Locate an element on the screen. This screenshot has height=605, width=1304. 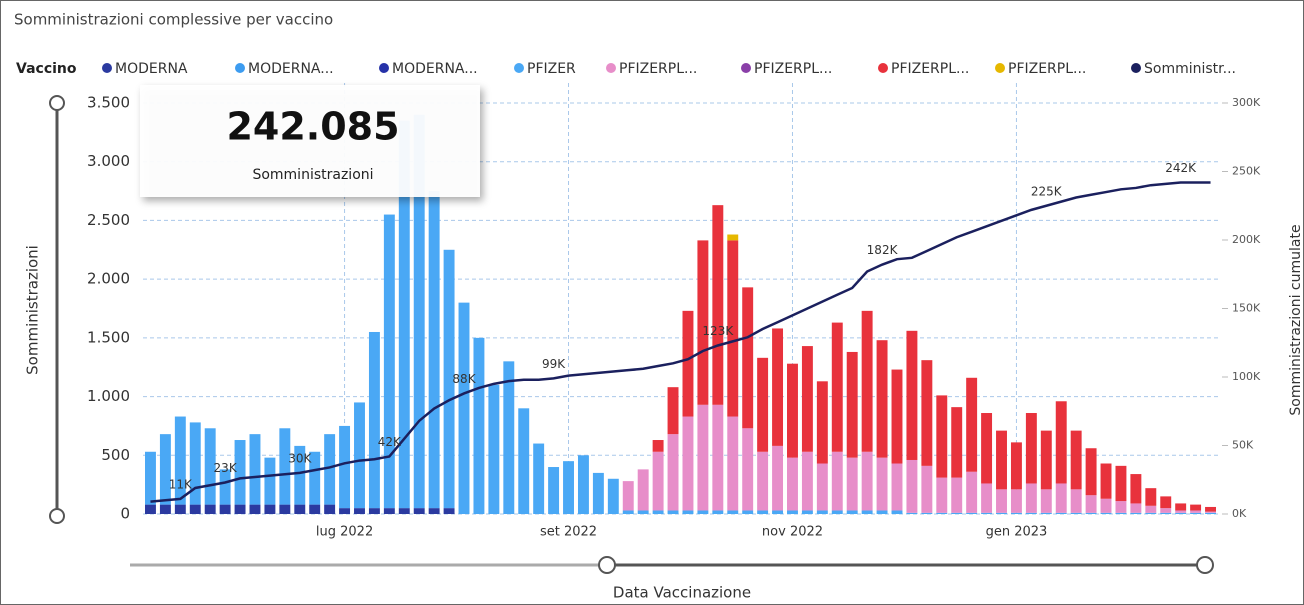
data-label: 88K is located at coordinates (464, 379).